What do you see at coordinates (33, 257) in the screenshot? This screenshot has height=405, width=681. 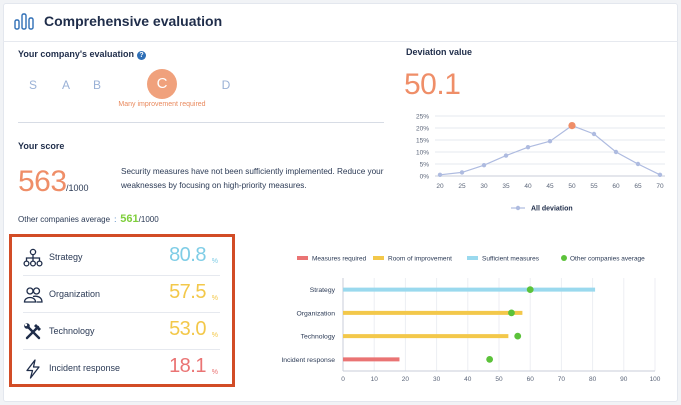 I see `org-chart-icon` at bounding box center [33, 257].